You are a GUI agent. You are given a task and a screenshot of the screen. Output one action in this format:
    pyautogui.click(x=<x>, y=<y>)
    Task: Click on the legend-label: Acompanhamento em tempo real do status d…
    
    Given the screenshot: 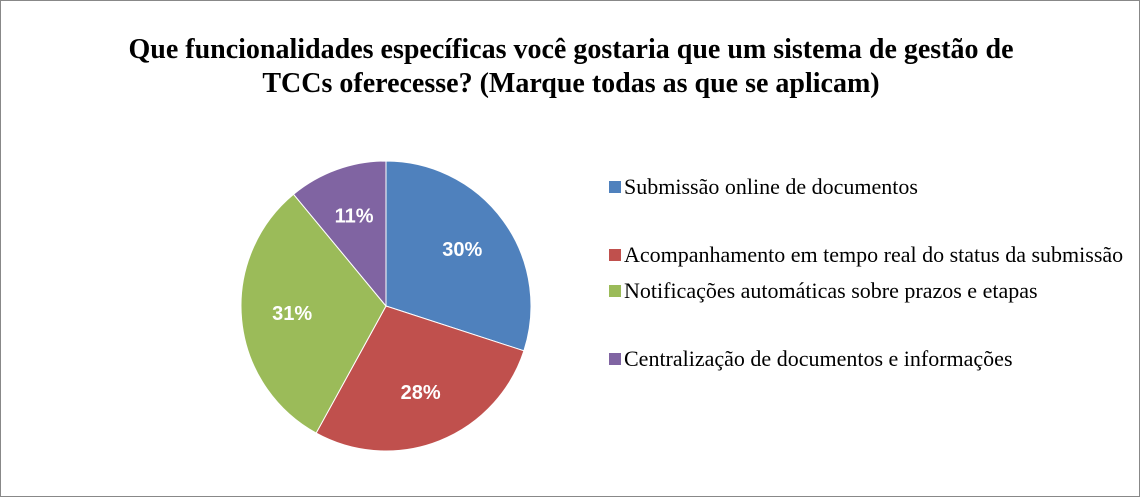 What is the action you would take?
    pyautogui.click(x=874, y=254)
    